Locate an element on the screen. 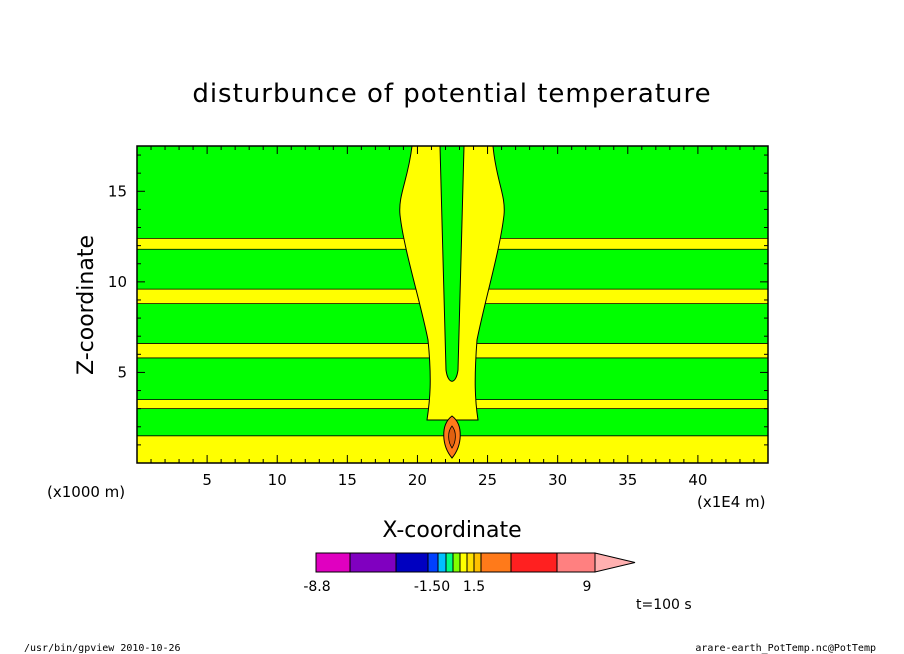  central-plume is located at coordinates (452, 302).